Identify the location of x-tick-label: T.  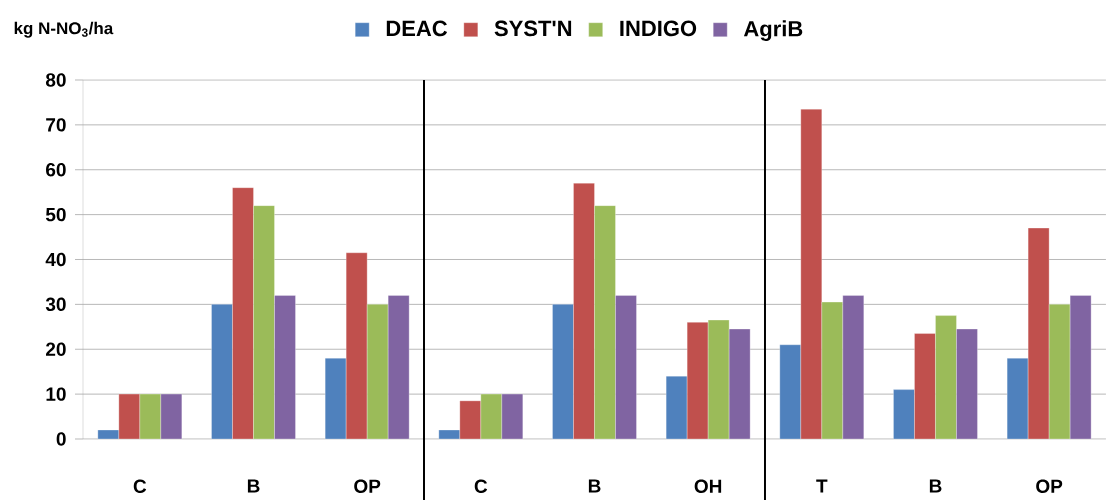
(822, 486).